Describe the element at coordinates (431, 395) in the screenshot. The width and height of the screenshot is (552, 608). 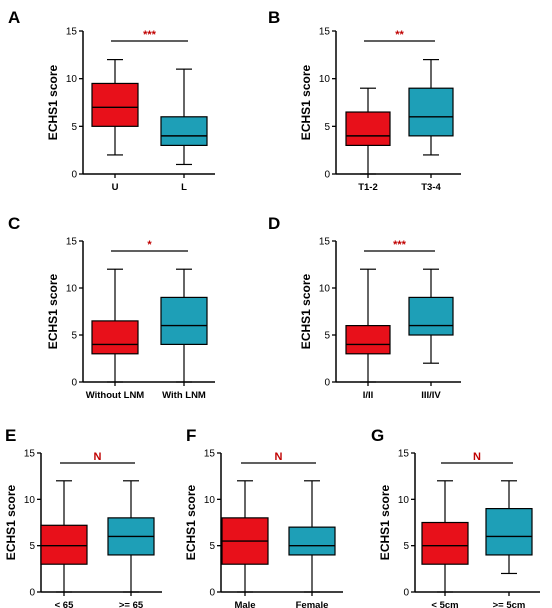
I see `x-tick-label: III/IV` at that location.